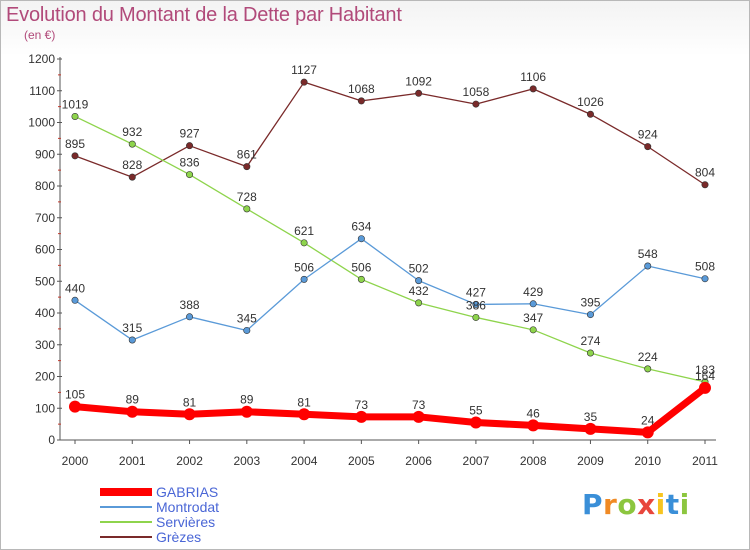  I want to click on data-label: 440, so click(75, 288).